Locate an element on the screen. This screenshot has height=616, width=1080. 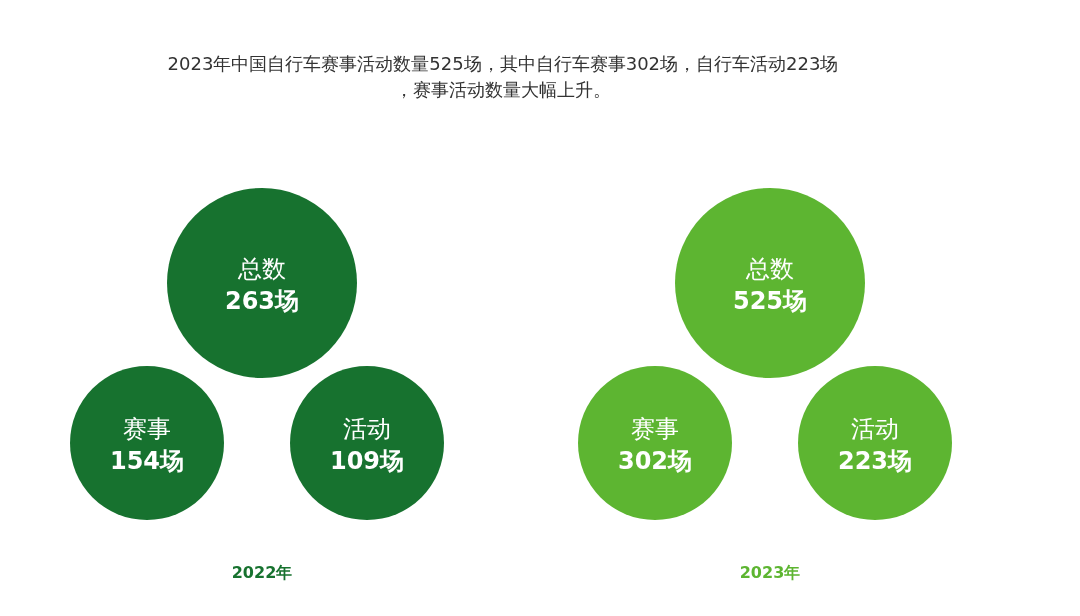
text: 2023年中国自行车赛事活动数量525场，其中自行车赛事302场，自行车活动223场，赛事活动数量大幅上升。 is located at coordinates (503, 76).